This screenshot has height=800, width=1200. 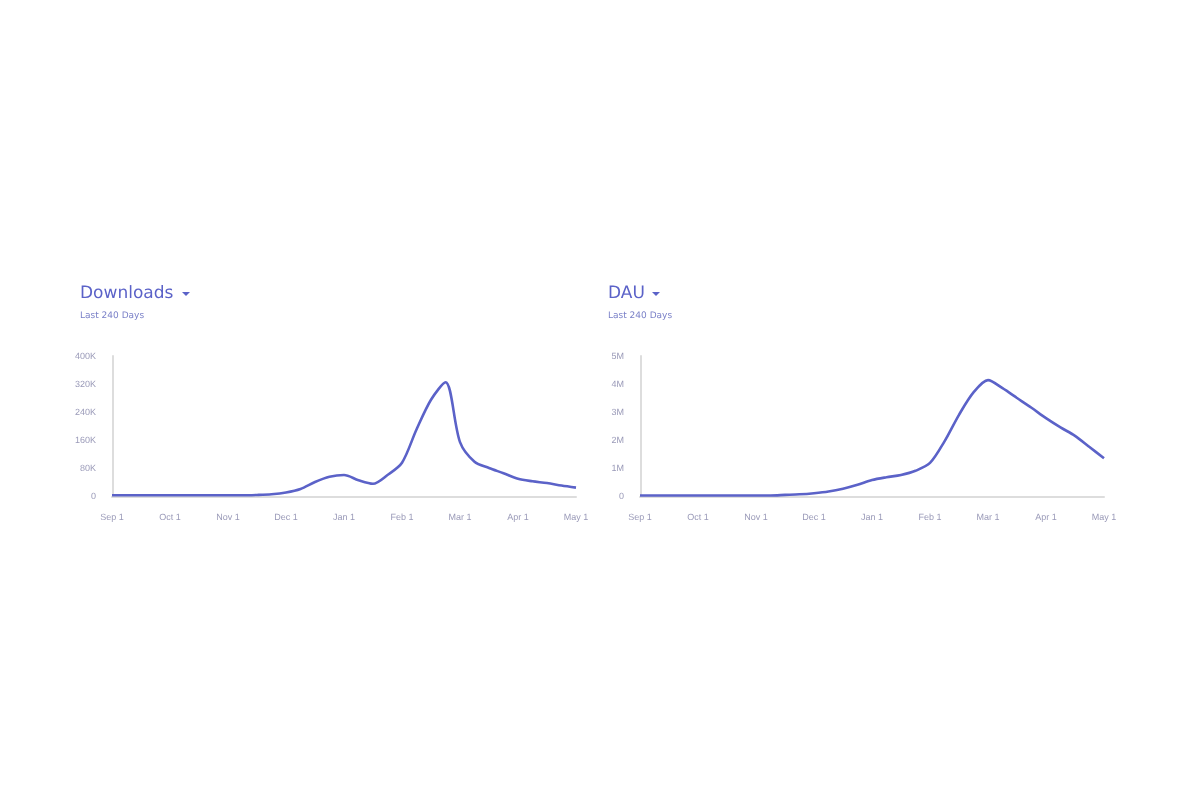 What do you see at coordinates (127, 294) in the screenshot?
I see `chart-title: Downloads` at bounding box center [127, 294].